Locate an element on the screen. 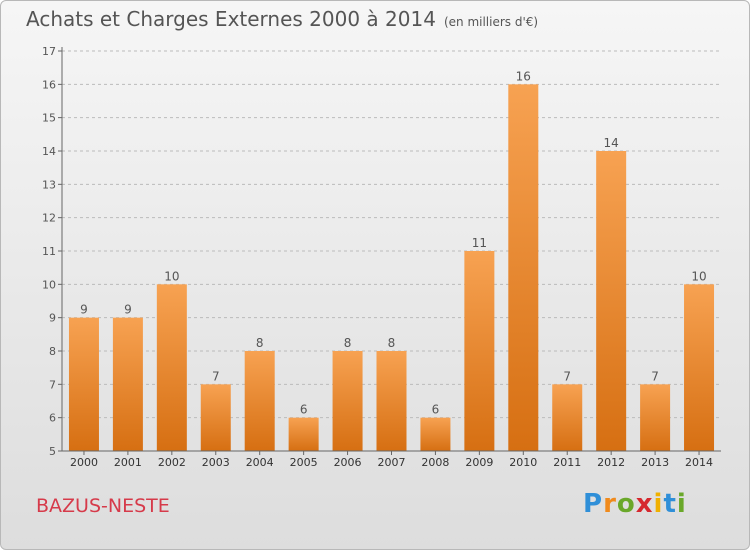  x-tick-label: 2006 is located at coordinates (348, 462).